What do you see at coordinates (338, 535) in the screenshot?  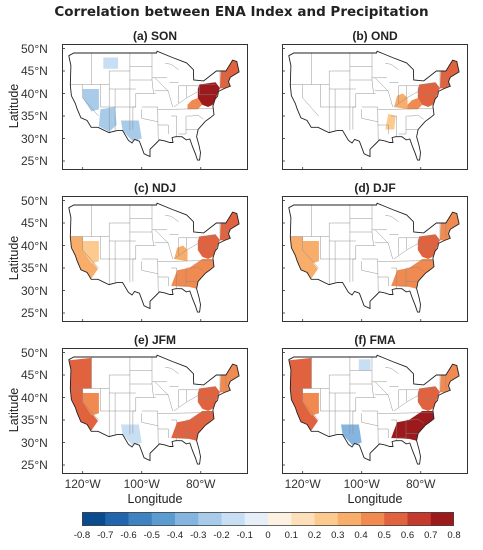 I see `colorbar-tick-label: 0.3` at bounding box center [338, 535].